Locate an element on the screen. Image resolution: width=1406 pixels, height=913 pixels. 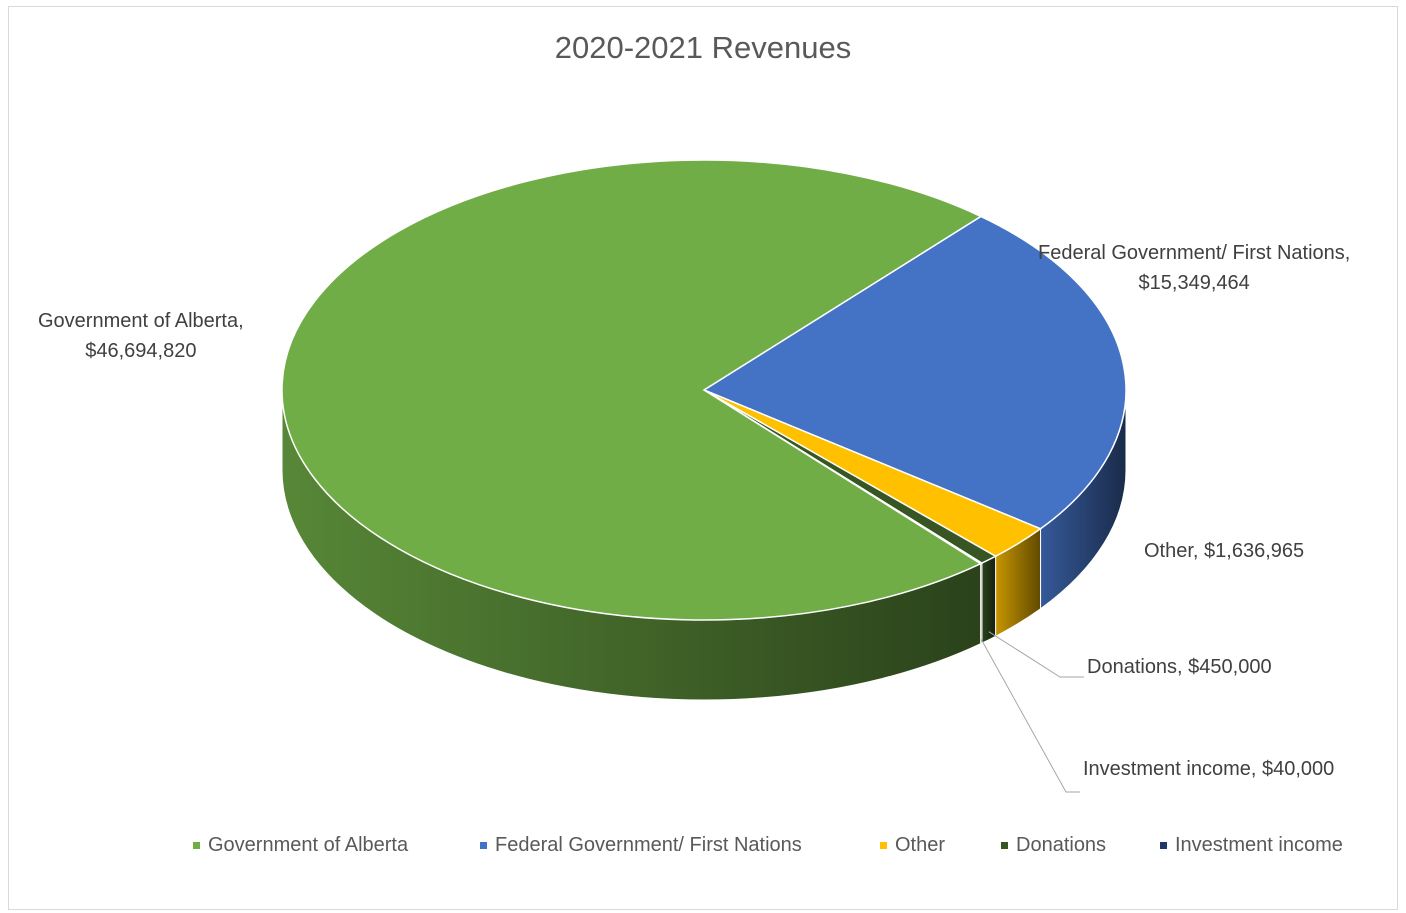
chart-title: 2020-2021 Revenues is located at coordinates (703, 47).